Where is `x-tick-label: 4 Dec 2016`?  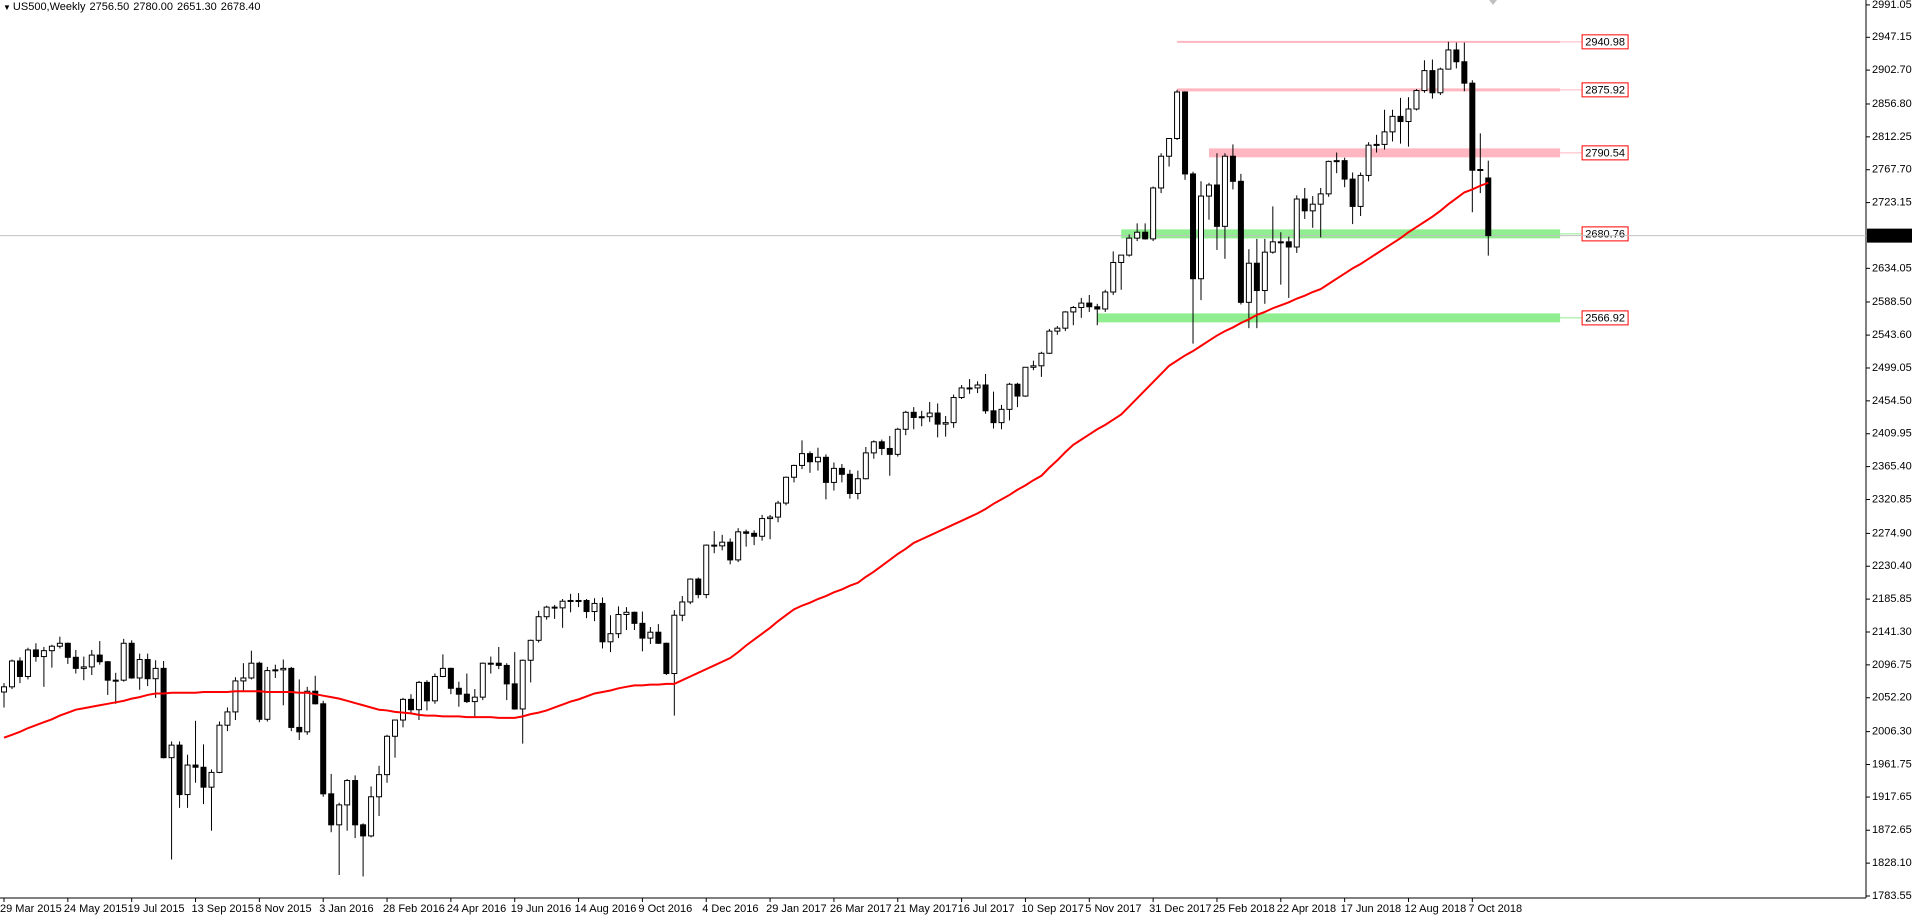 x-tick-label: 4 Dec 2016 is located at coordinates (730, 909).